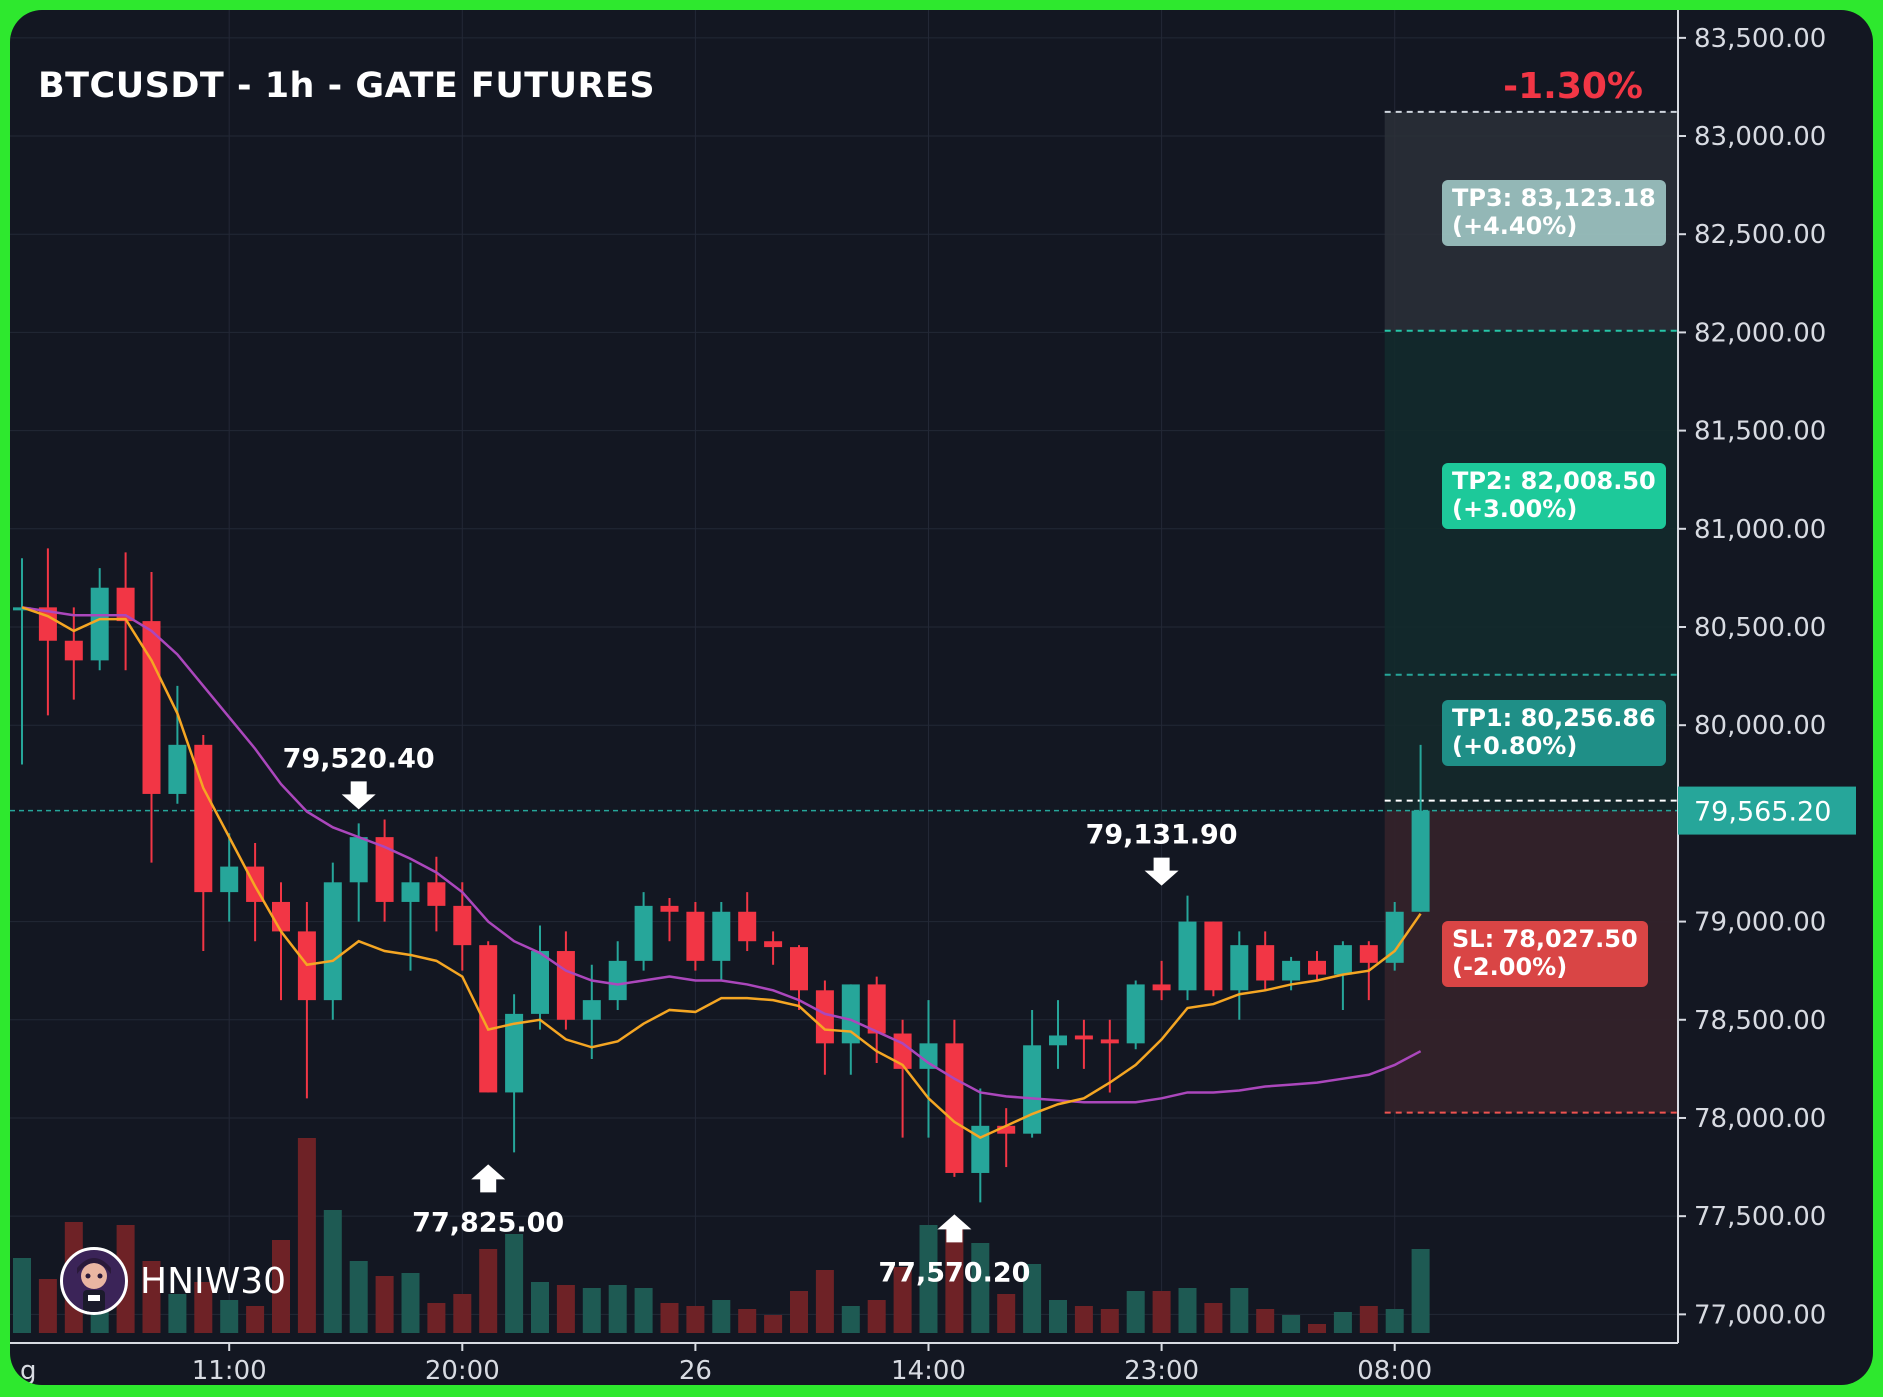 The image size is (1883, 1397). What do you see at coordinates (1760, 1315) in the screenshot?
I see `y-tick-label: 77,000.00` at bounding box center [1760, 1315].